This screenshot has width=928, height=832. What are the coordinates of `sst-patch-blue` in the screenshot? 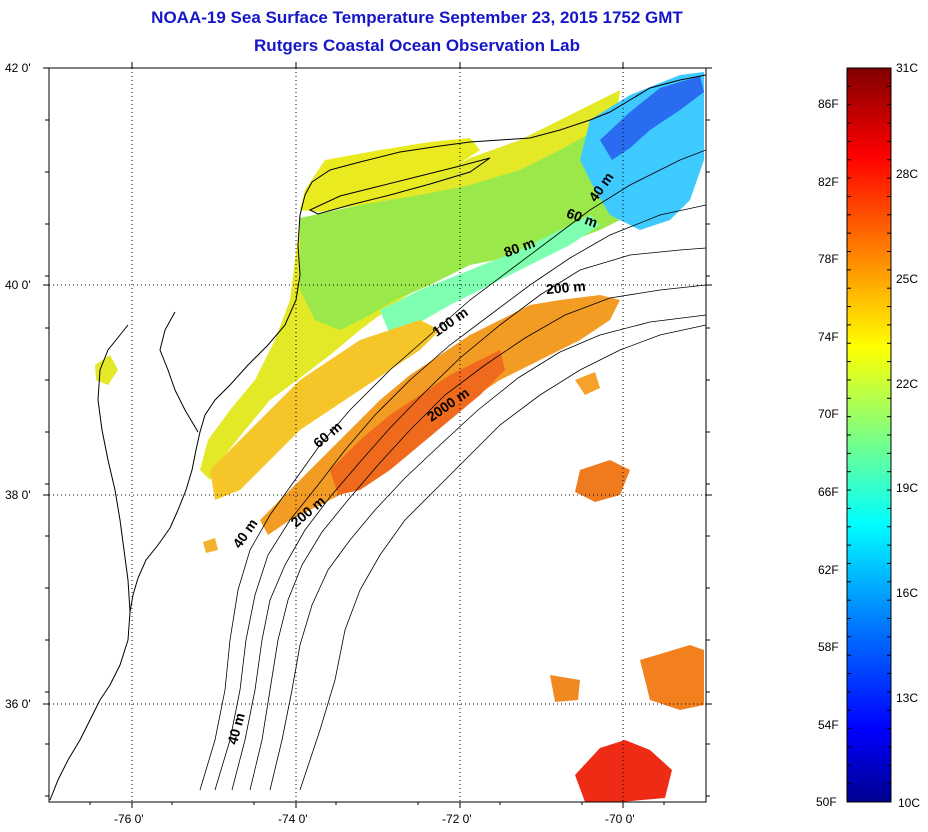 It's located at (652, 118).